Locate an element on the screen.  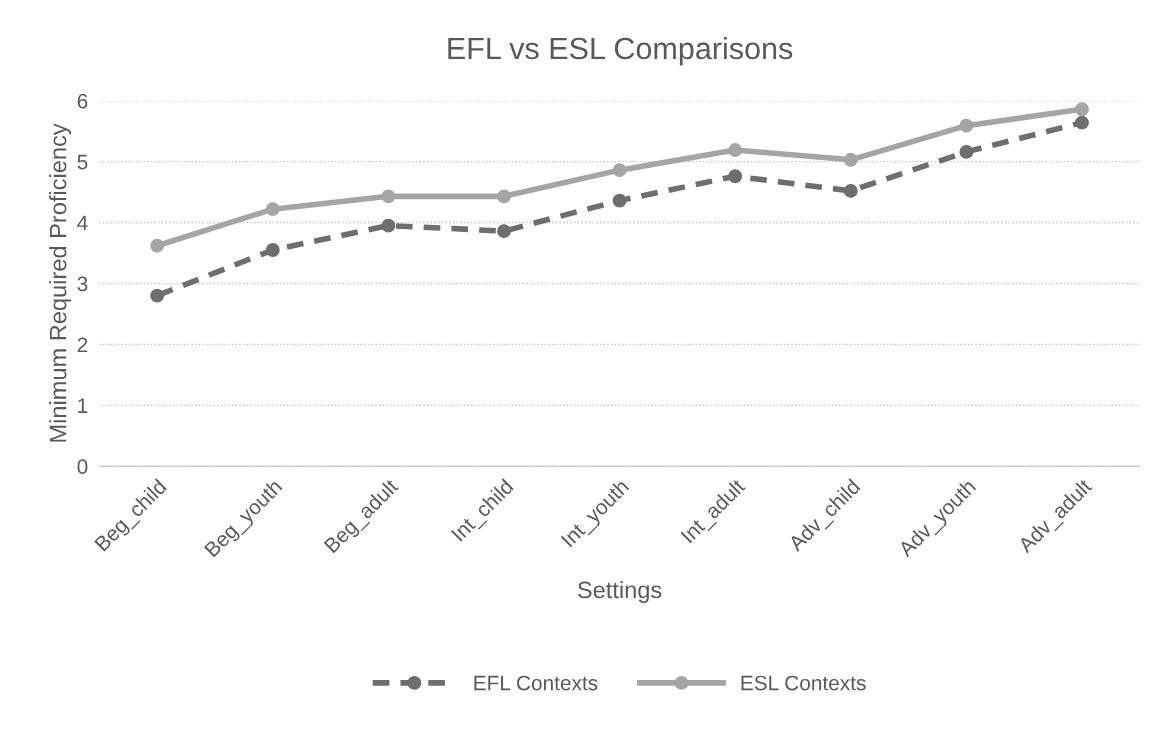
x-axis-title: Settings is located at coordinates (619, 591).